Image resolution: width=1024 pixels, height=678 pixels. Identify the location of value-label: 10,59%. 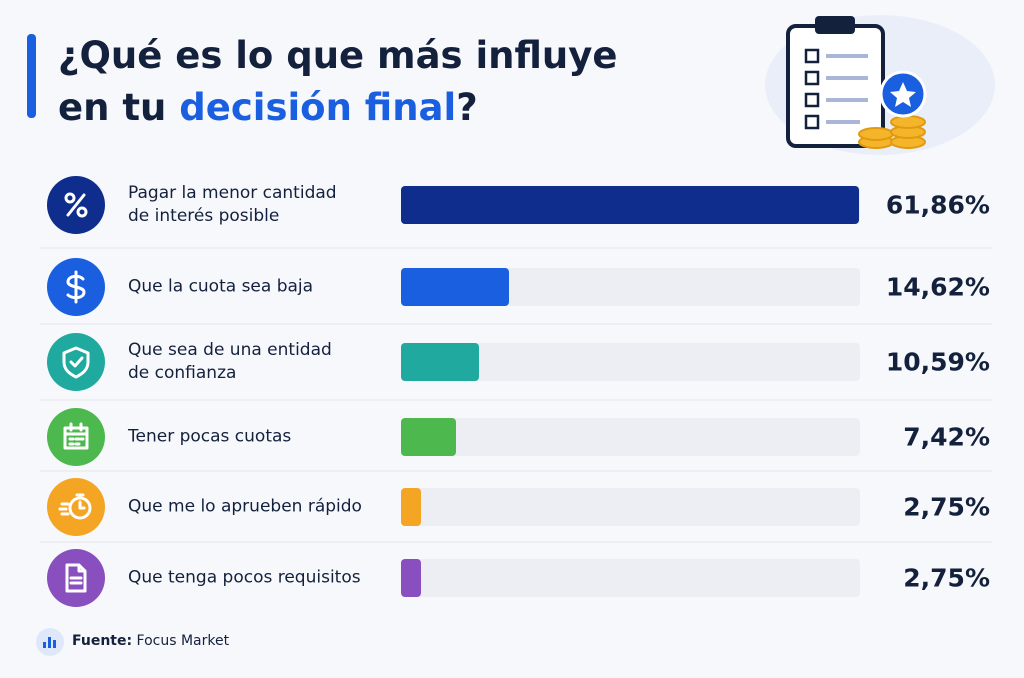
(937, 362).